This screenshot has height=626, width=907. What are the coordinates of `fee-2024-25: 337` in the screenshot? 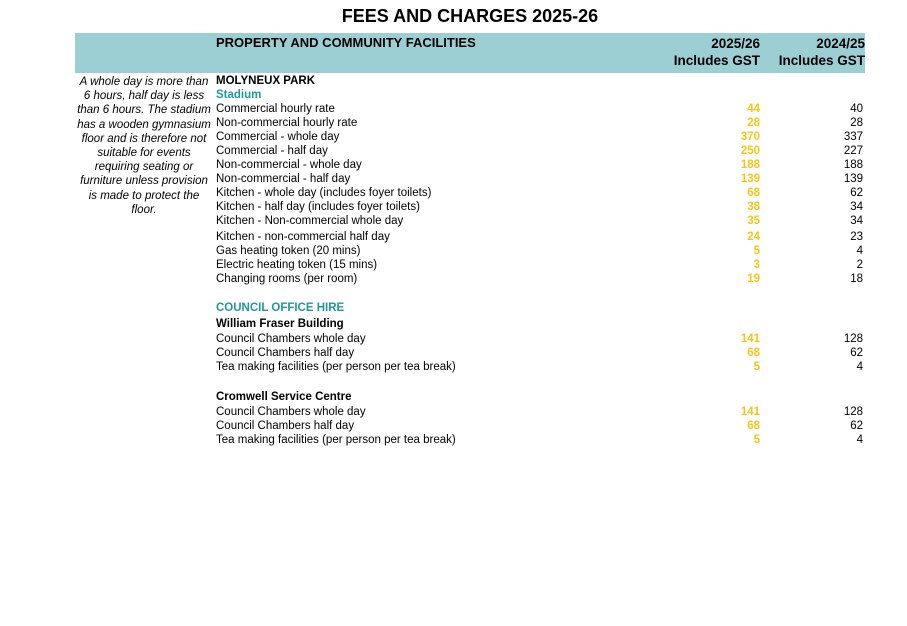 It's located at (853, 137).